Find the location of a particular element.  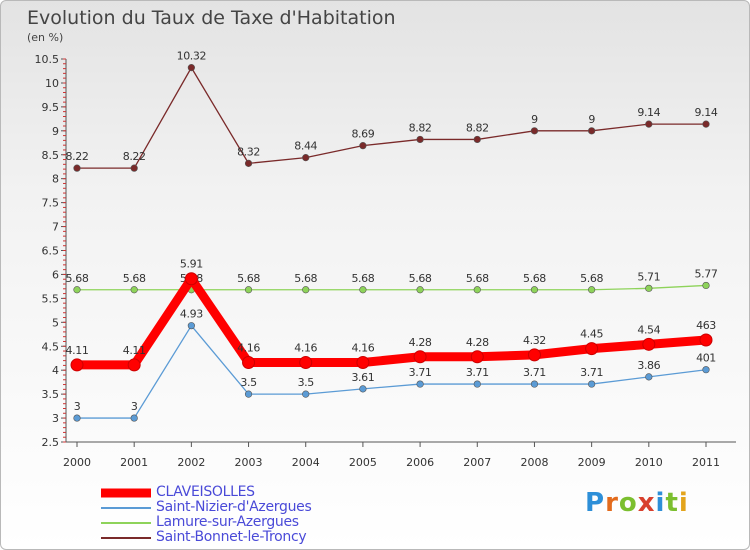

legend-label-saint-bonnet: Saint-Bonnet-le-Troncy is located at coordinates (231, 537).